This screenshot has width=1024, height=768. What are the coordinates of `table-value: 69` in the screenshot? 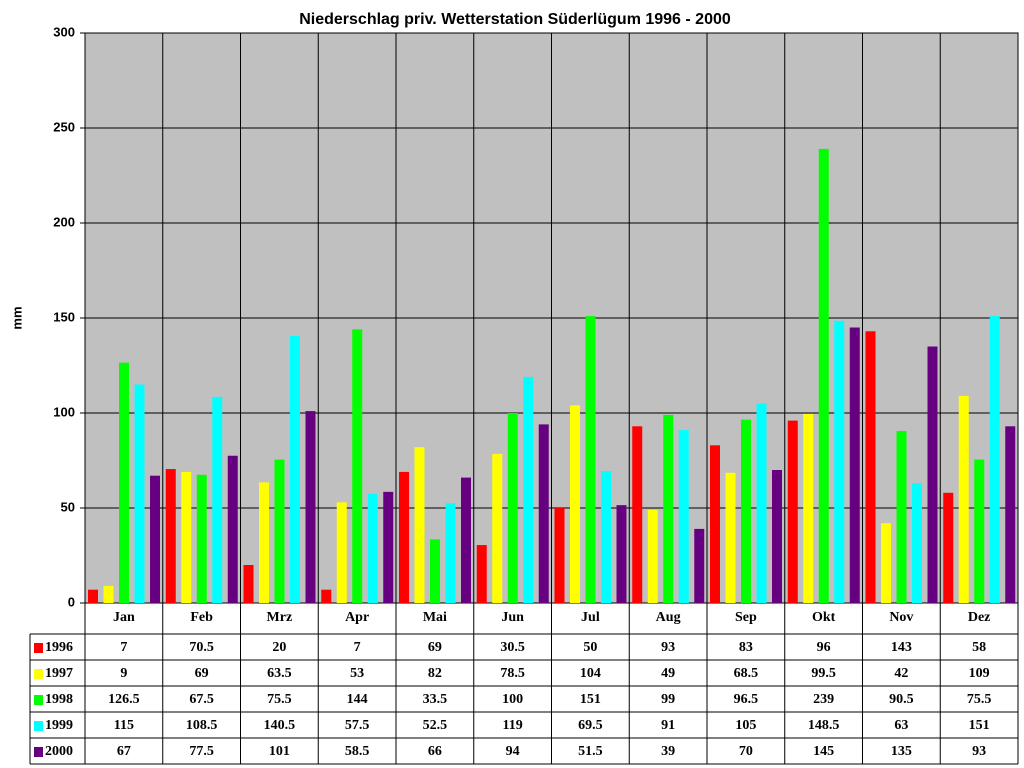 It's located at (435, 647).